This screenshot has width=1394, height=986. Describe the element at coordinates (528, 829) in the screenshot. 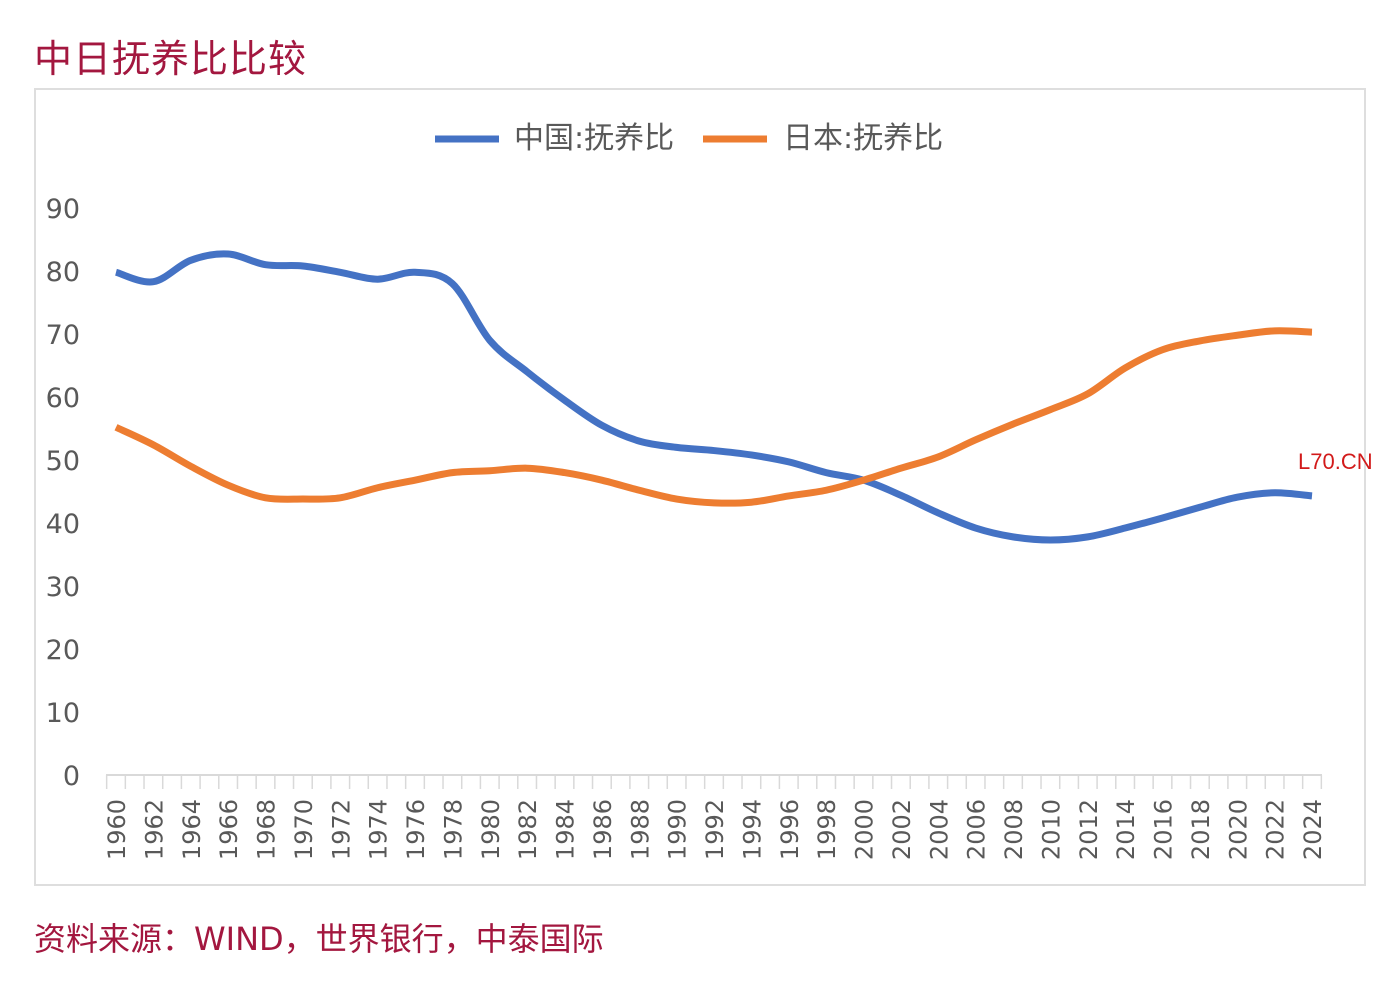

I see `x-tick-label: 1982` at that location.